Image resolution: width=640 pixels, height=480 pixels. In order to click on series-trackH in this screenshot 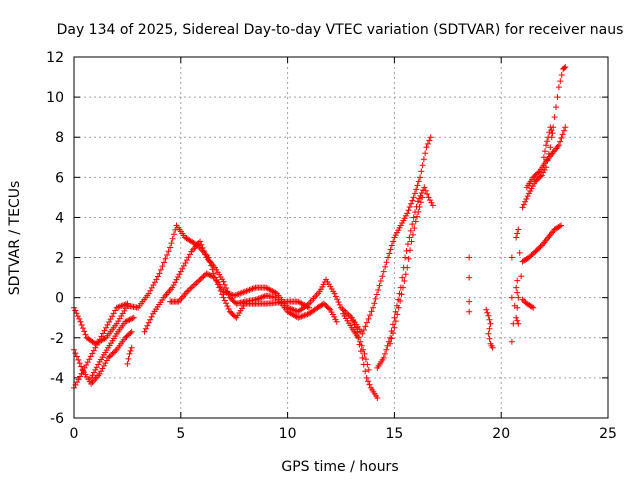, I will do `click(360, 355)`.